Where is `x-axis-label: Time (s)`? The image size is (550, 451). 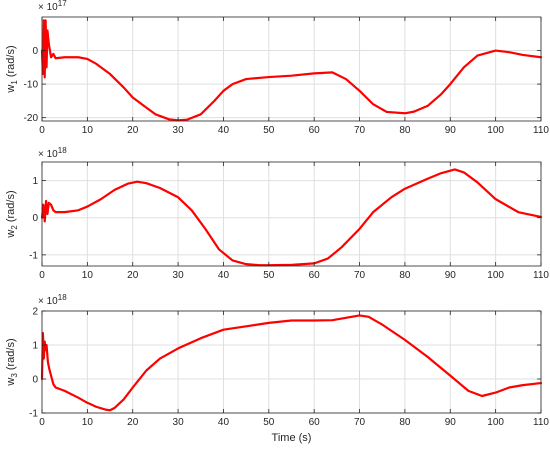
x-axis-label: Time (s) is located at coordinates (292, 438).